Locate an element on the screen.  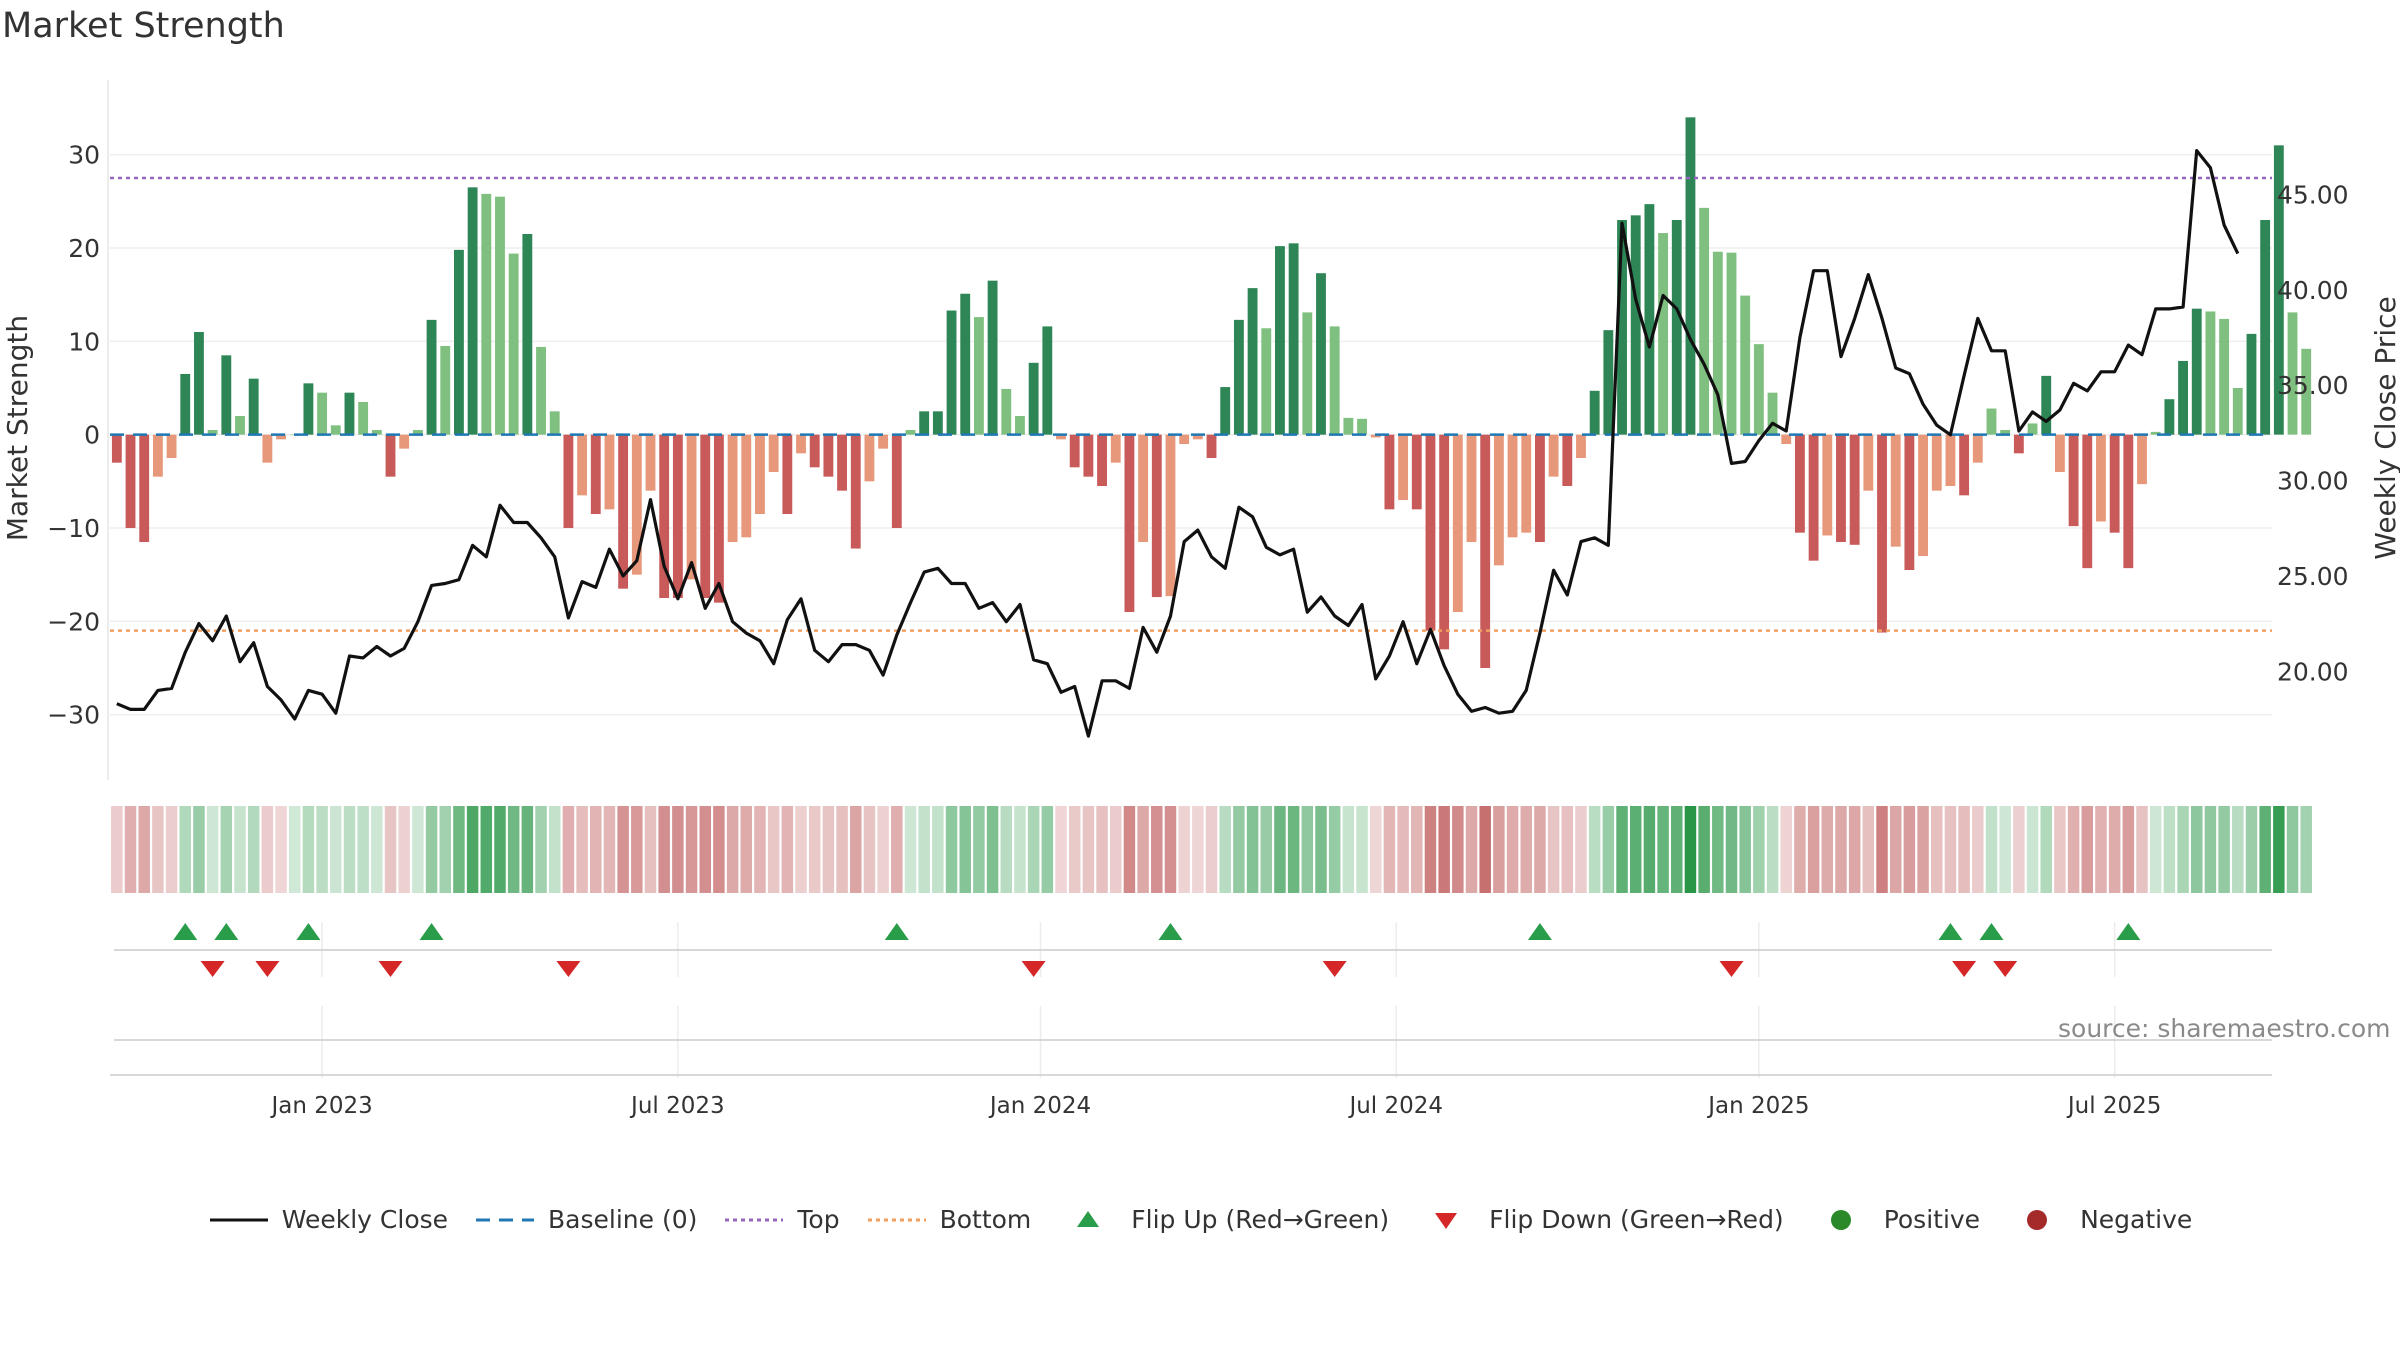
legend-item-negative: Negative is located at coordinates (2099, 1219).